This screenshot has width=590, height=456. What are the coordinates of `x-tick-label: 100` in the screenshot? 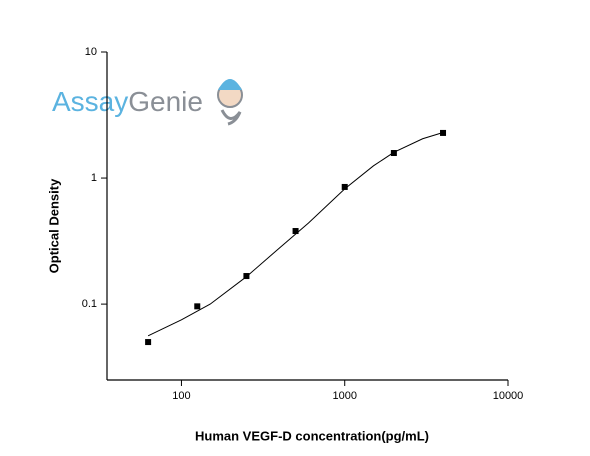 It's located at (181, 396).